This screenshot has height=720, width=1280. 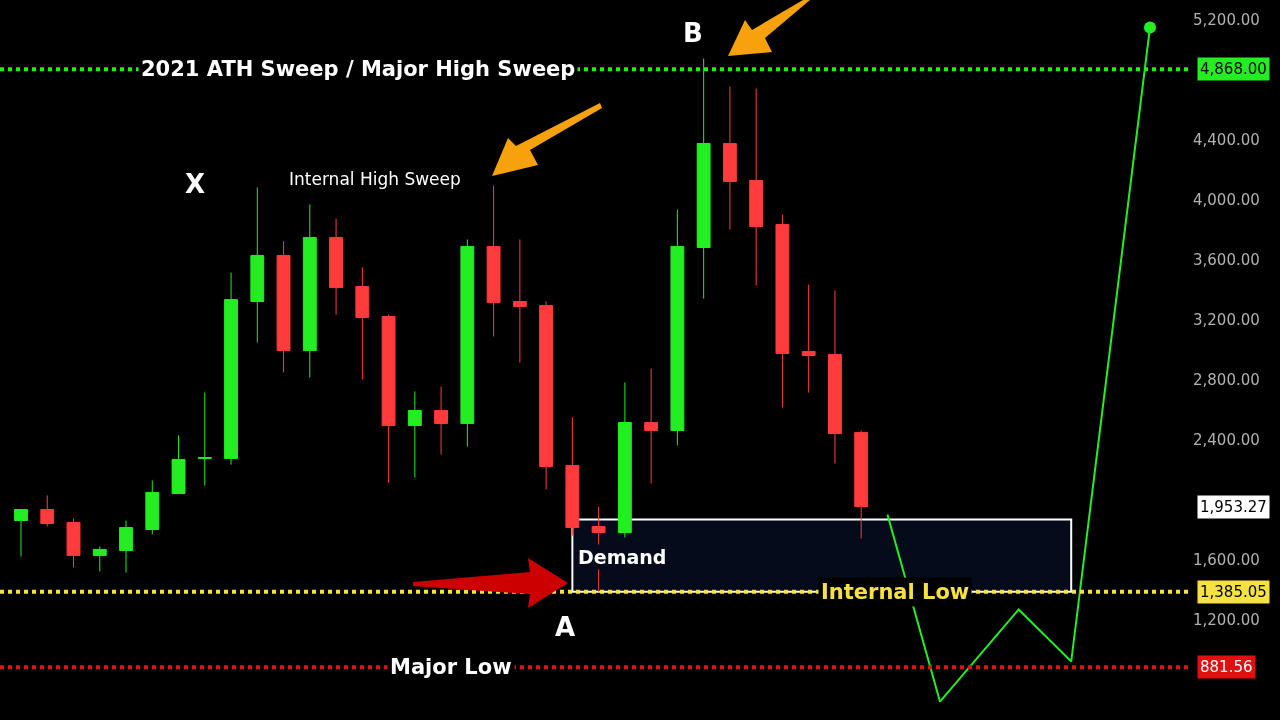 I want to click on y-tick-label: 3,200.00, so click(x=1226, y=319).